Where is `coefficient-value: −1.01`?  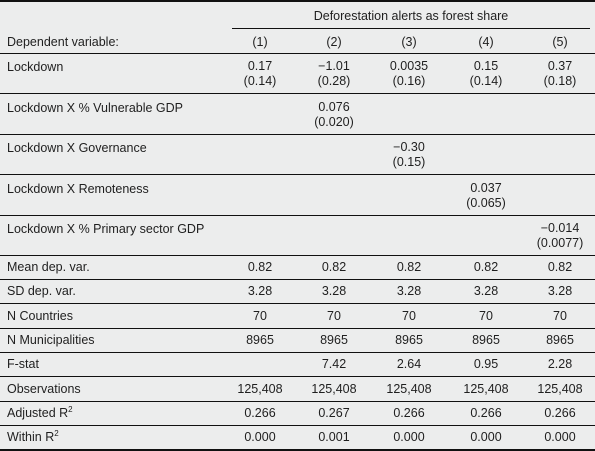
coefficient-value: −1.01 is located at coordinates (334, 66).